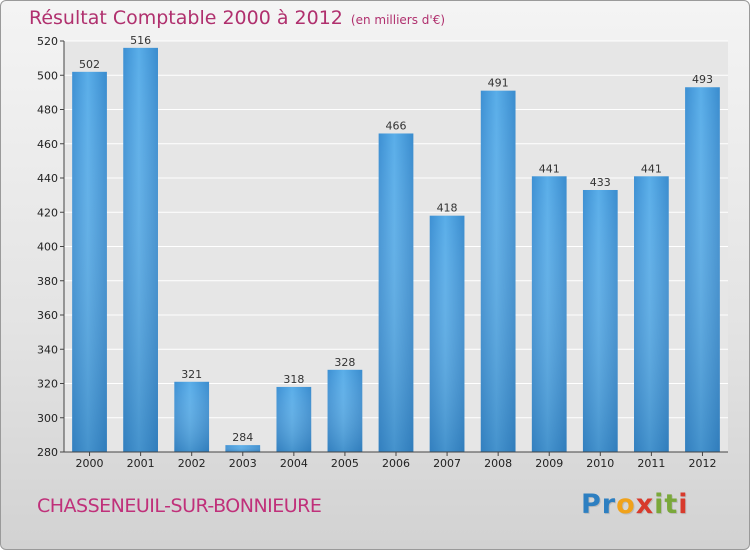  What do you see at coordinates (242, 437) in the screenshot?
I see `value-label: 284` at bounding box center [242, 437].